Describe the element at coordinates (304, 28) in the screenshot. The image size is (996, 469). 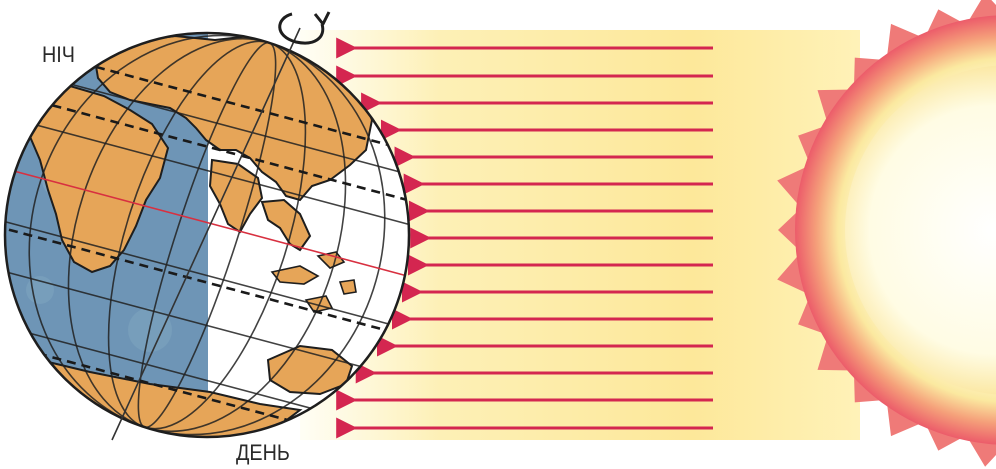
I see `rotation-arrow-icon` at that location.